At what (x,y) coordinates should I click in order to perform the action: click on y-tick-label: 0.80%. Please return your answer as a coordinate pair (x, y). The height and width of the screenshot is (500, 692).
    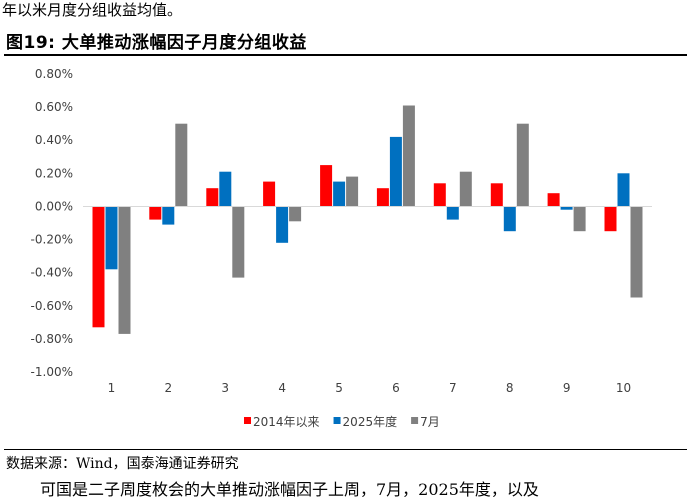
    Looking at the image, I should click on (54, 74).